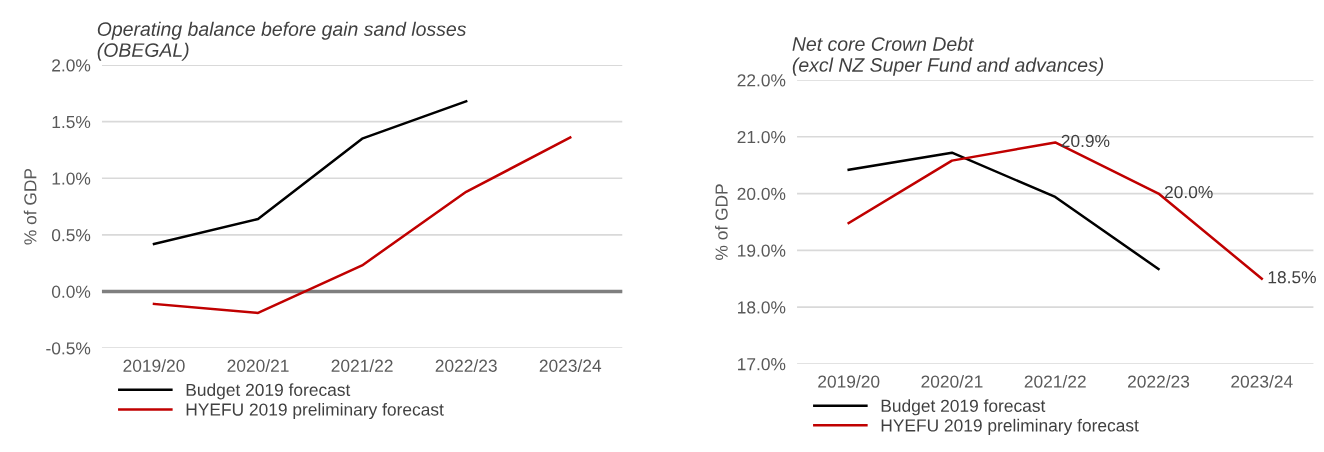 Image resolution: width=1324 pixels, height=452 pixels. Describe the element at coordinates (71, 291) in the screenshot. I see `y-tick-label: 0.0%` at that location.